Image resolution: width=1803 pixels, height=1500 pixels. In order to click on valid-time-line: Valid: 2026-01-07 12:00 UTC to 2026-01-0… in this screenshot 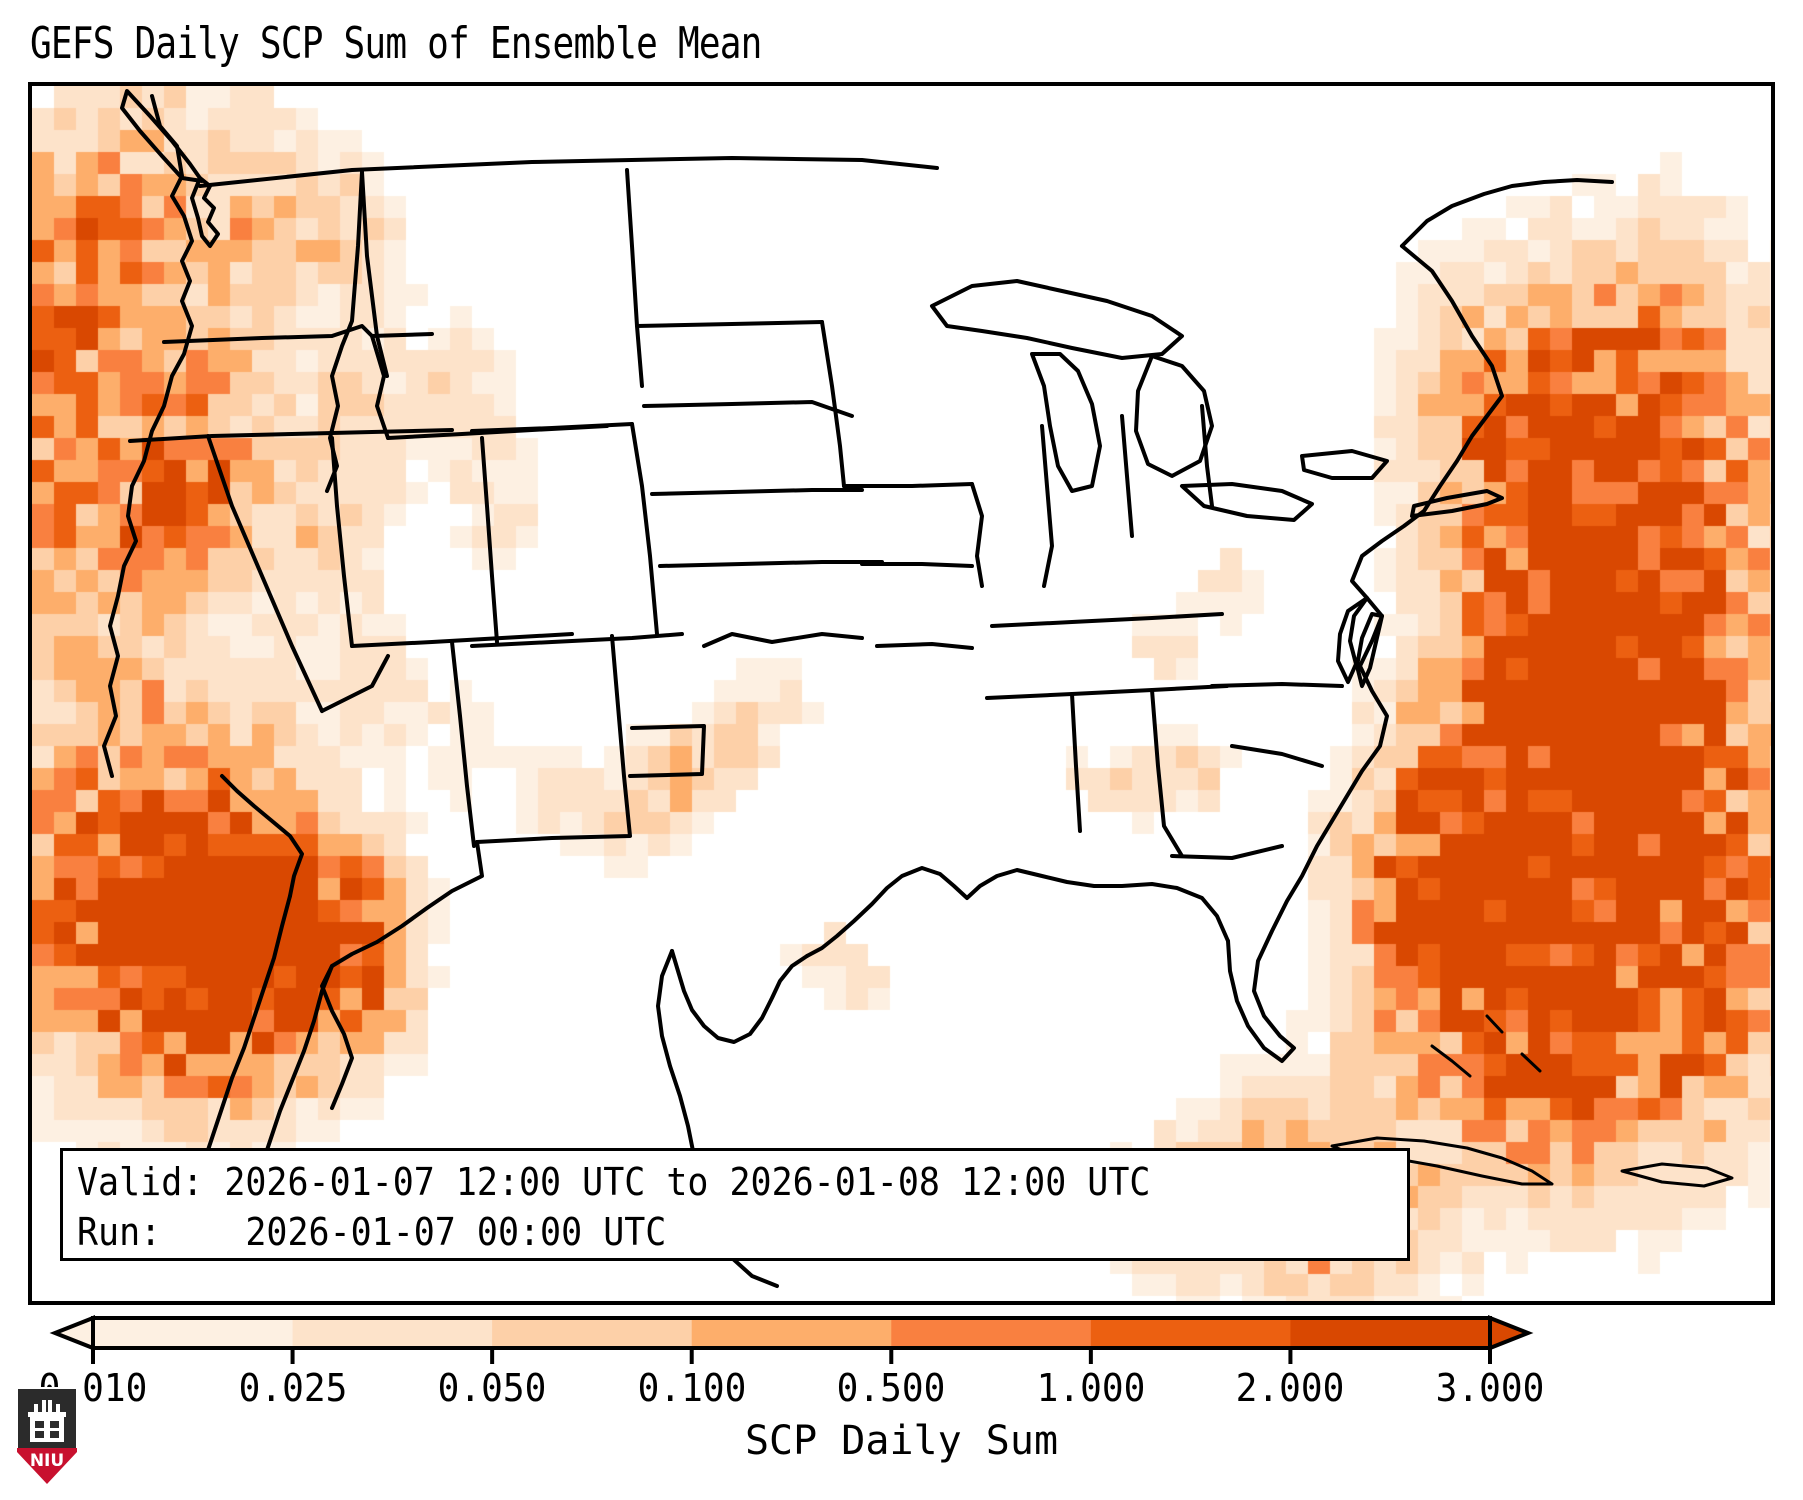, I will do `click(614, 1182)`.